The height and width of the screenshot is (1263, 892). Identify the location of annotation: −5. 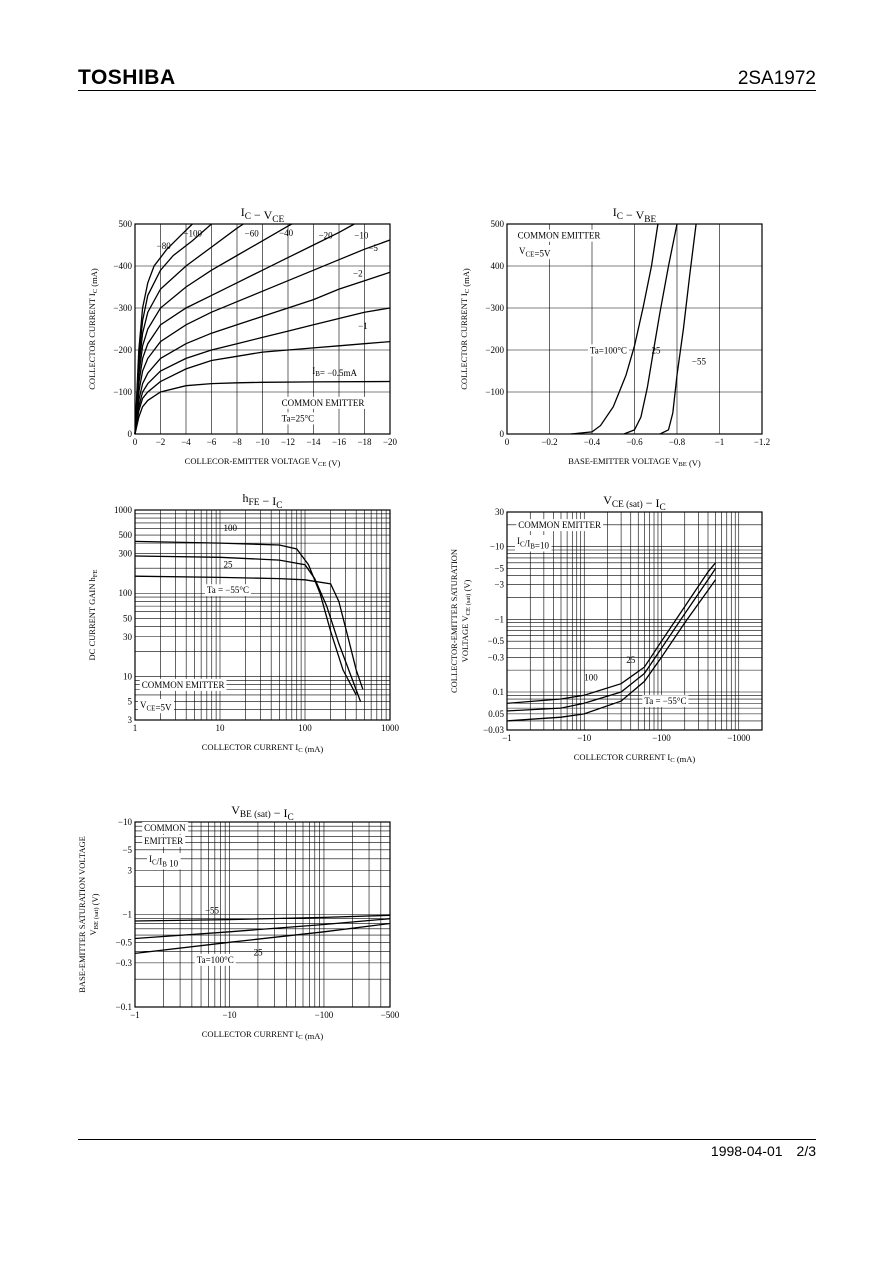
(373, 248).